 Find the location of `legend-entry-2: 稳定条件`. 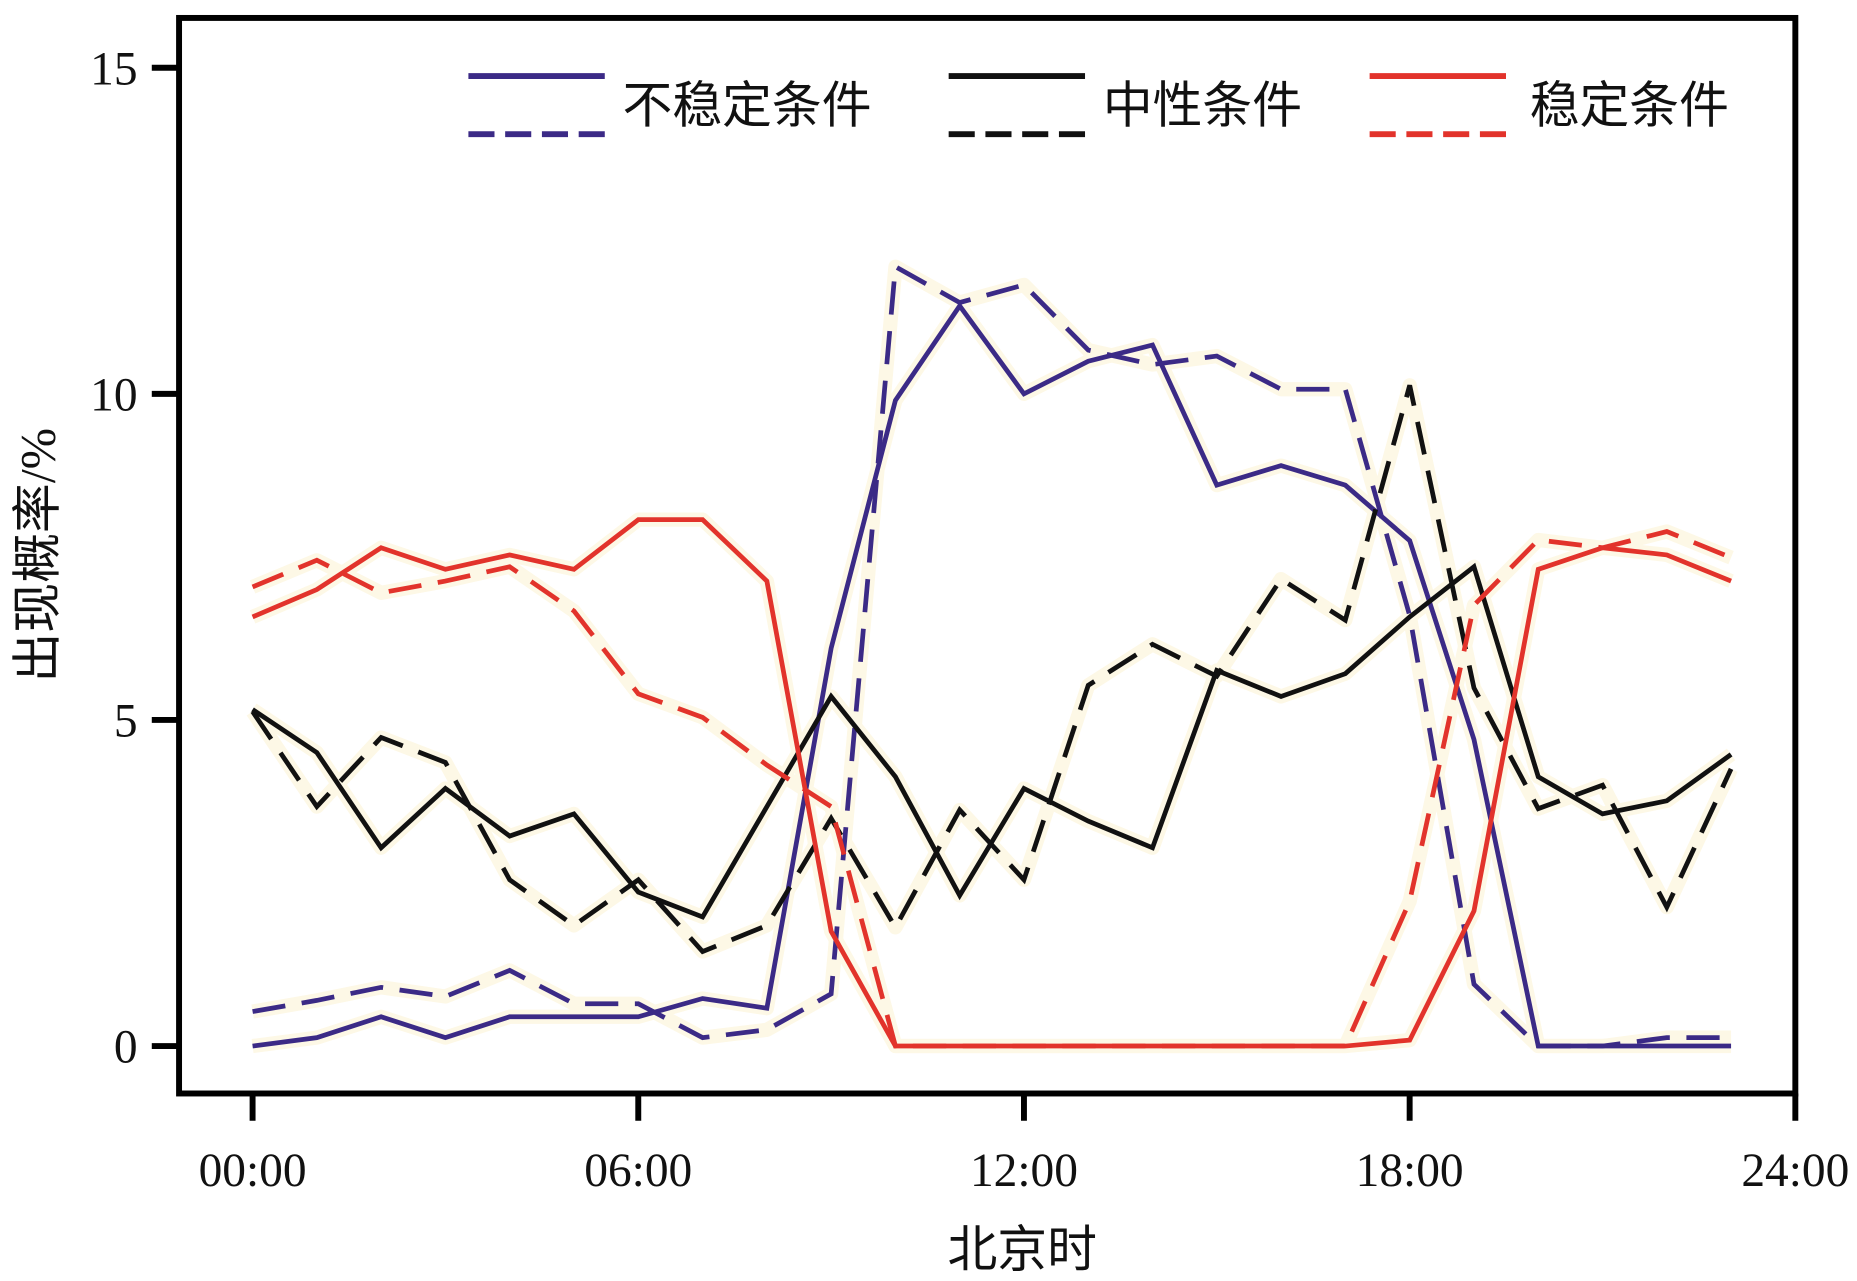

legend-entry-2: 稳定条件 is located at coordinates (1549, 105).